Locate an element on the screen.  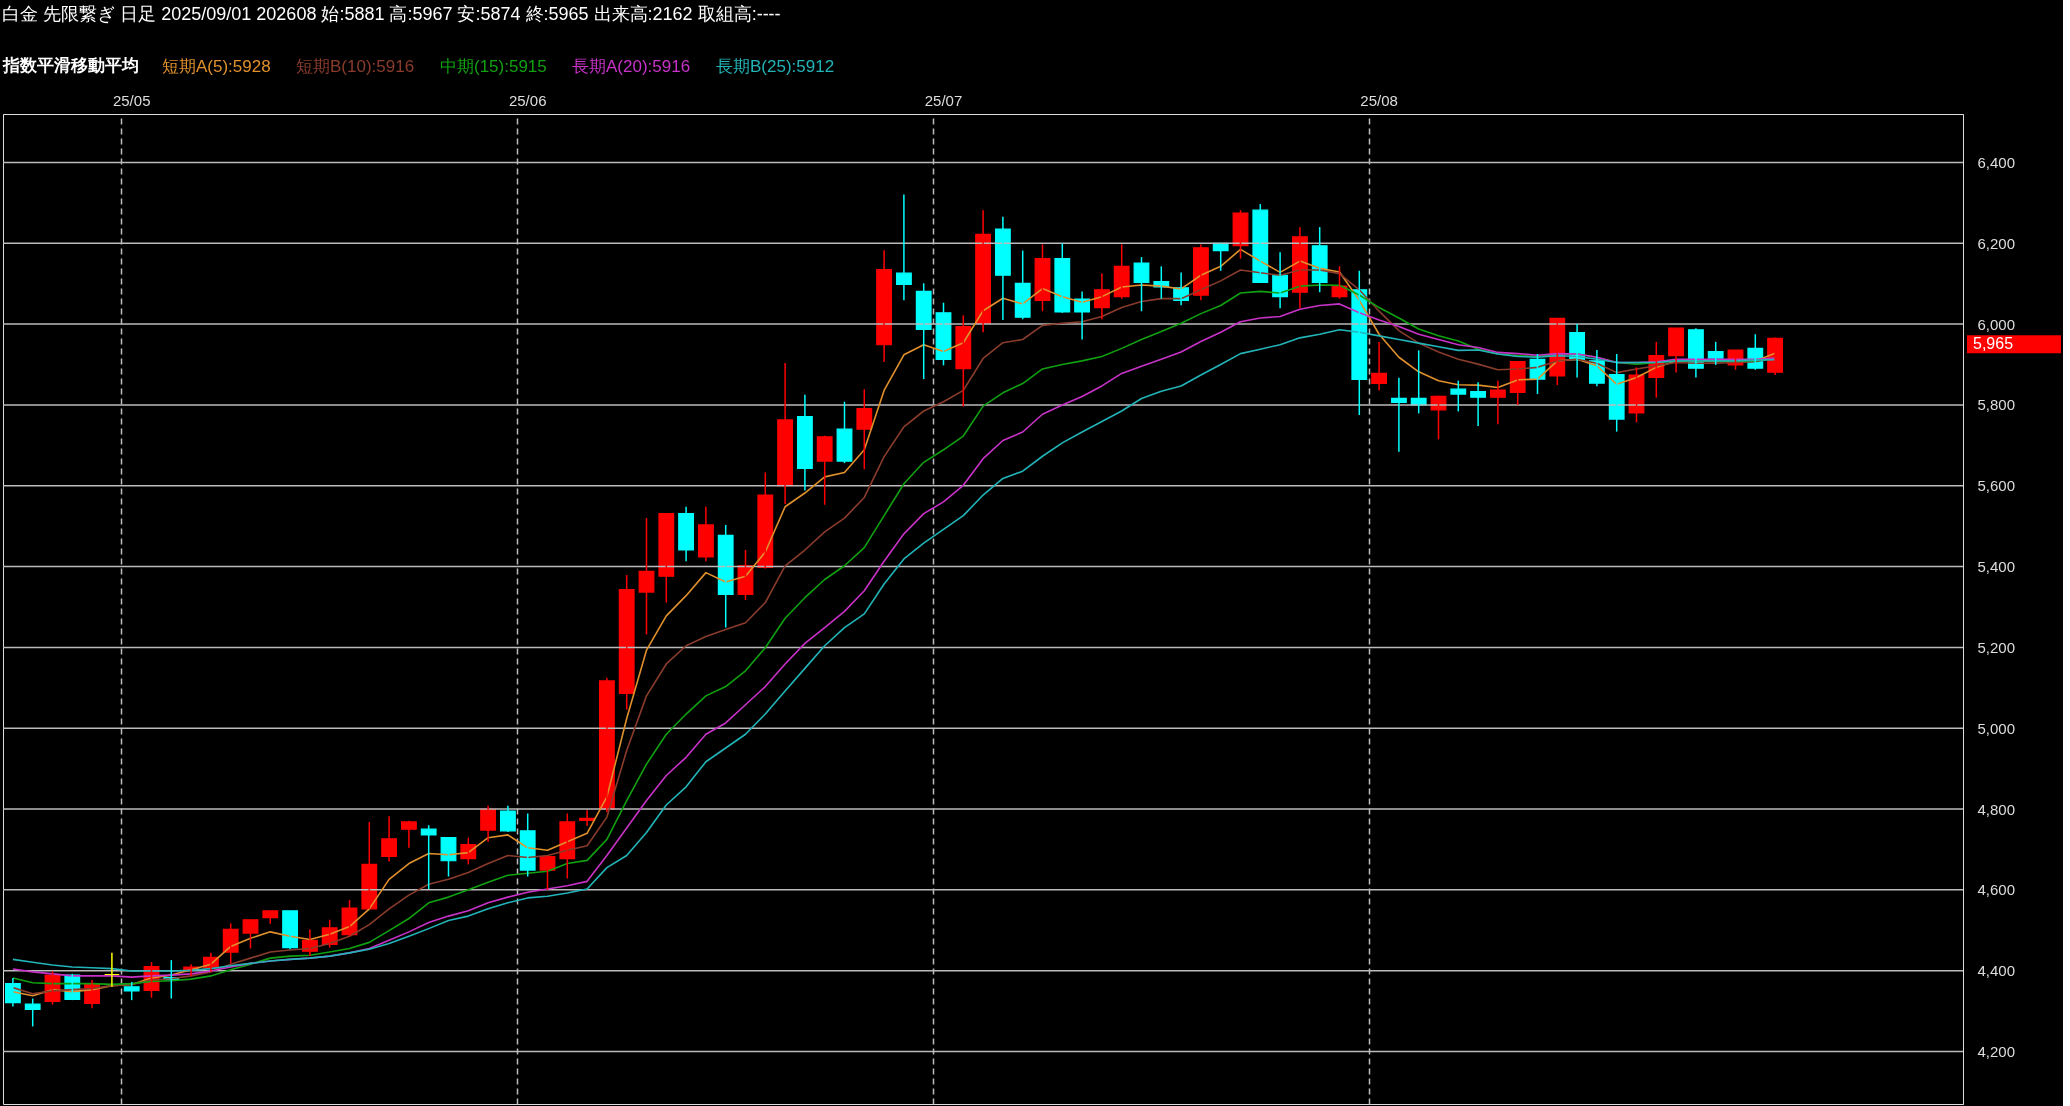
chart-title: 白金 先限繋ぎ 日足 2025/09/01 202608 始:5881 高:5967 安:5874 終:5965 出来高:2162 取組高:---- is located at coordinates (391, 14).